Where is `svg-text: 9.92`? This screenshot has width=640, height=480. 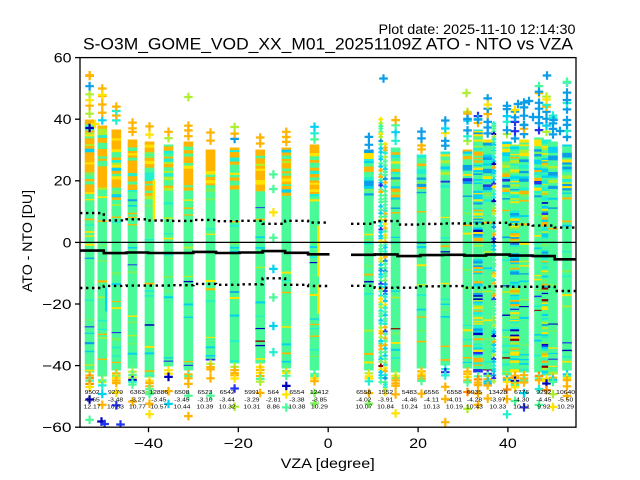
svg-text: 9.92 is located at coordinates (543, 407).